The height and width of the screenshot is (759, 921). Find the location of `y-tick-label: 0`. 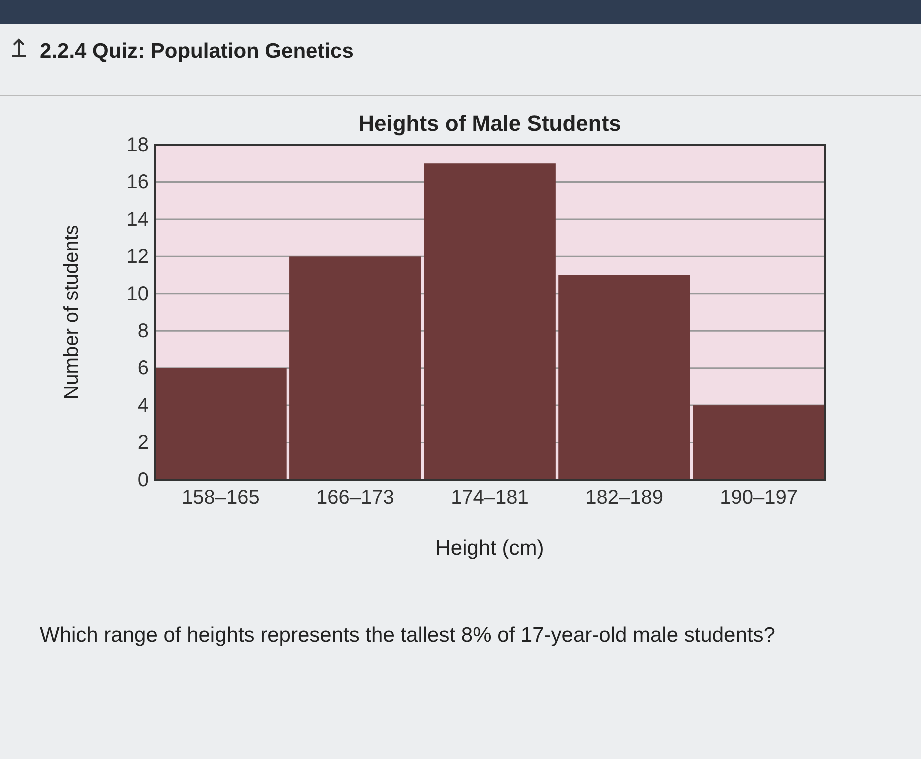

y-tick-label: 0 is located at coordinates (143, 480).